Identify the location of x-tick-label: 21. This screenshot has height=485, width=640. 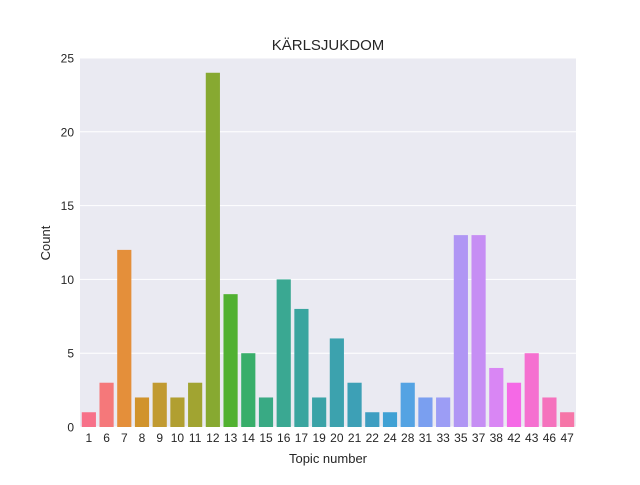
(355, 438).